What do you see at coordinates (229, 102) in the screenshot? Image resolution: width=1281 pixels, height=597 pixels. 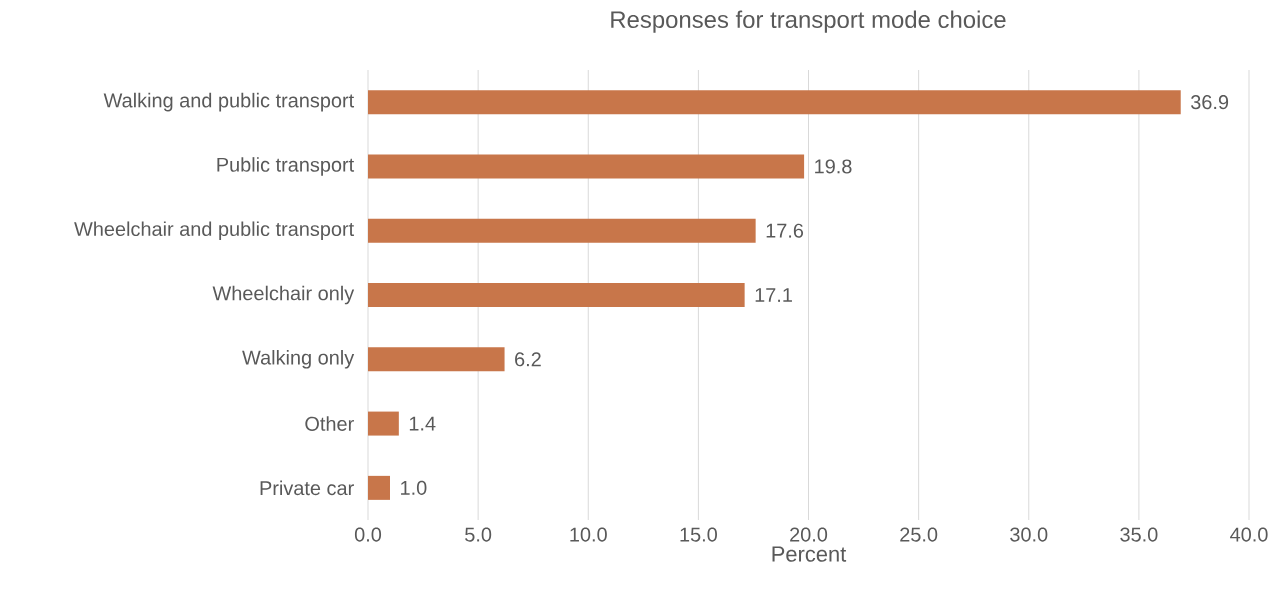 I see `y-tick-label: Walking and public transport` at bounding box center [229, 102].